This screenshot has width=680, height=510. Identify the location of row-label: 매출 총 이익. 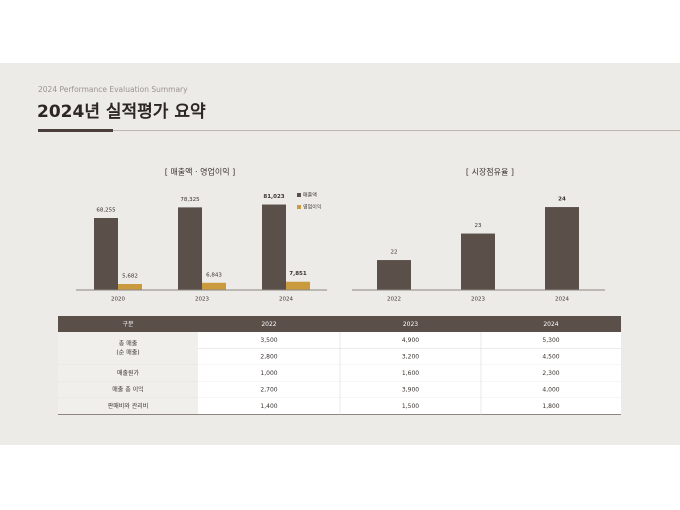
(127, 389).